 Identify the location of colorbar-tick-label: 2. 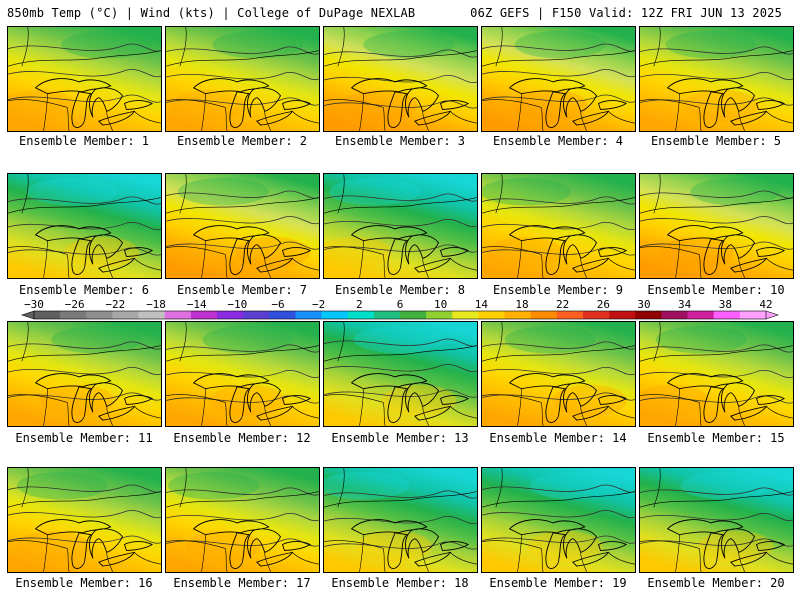
(359, 304).